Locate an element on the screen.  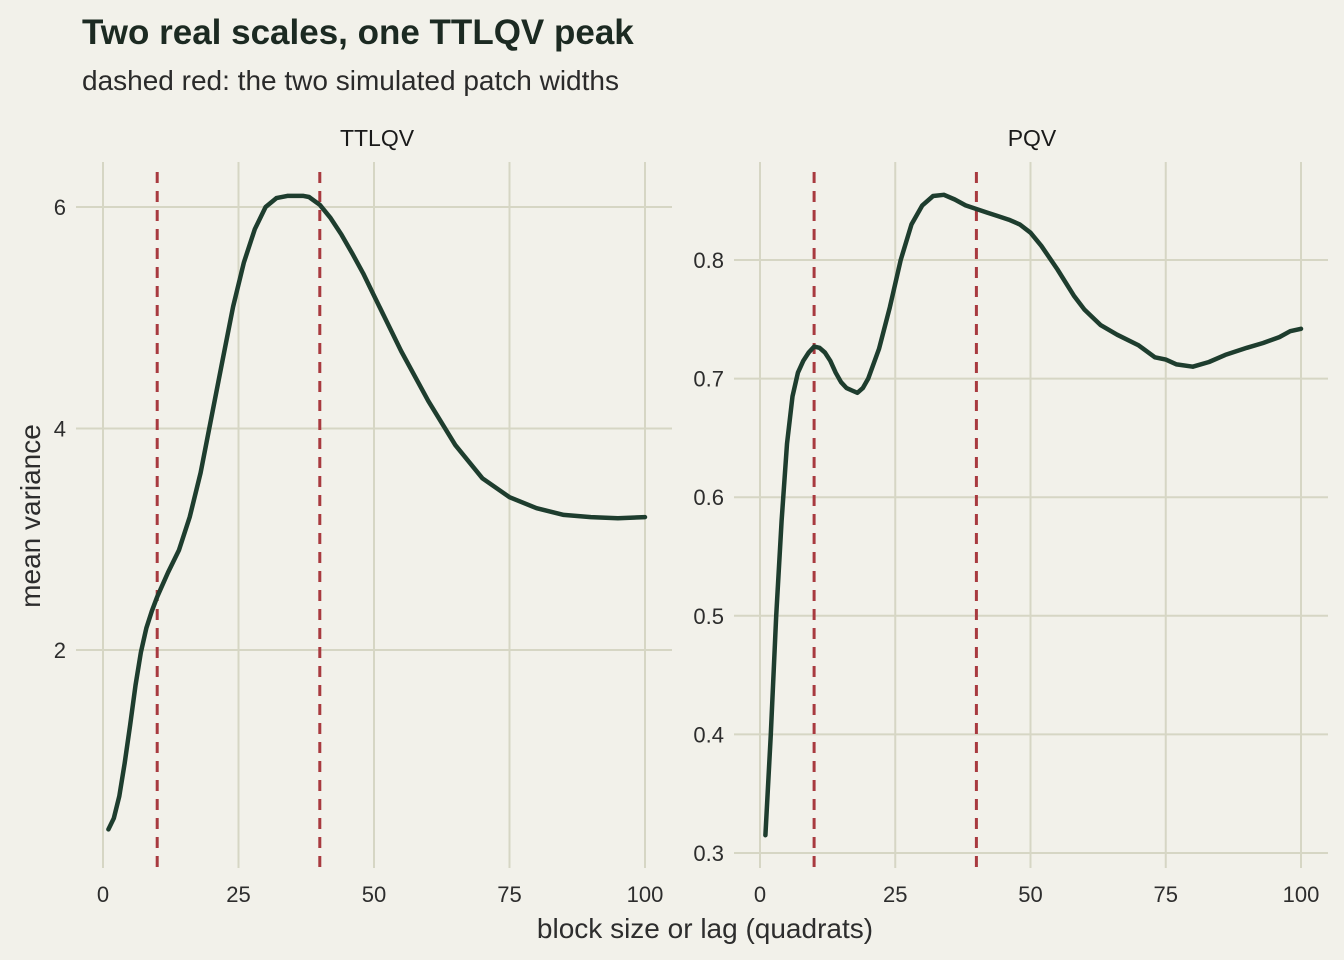
pqv-x-tick-label: 100 is located at coordinates (1301, 894).